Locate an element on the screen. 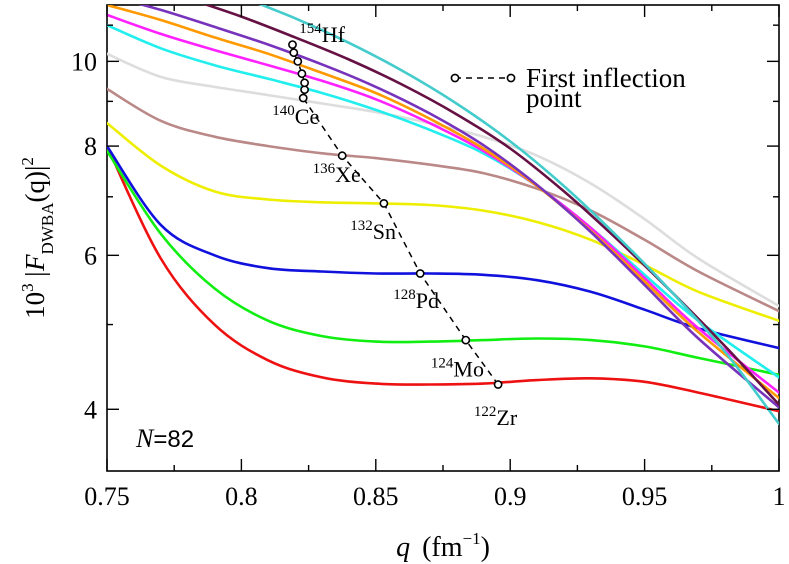  x-tick-label-0.9: 0.9 is located at coordinates (510, 496).